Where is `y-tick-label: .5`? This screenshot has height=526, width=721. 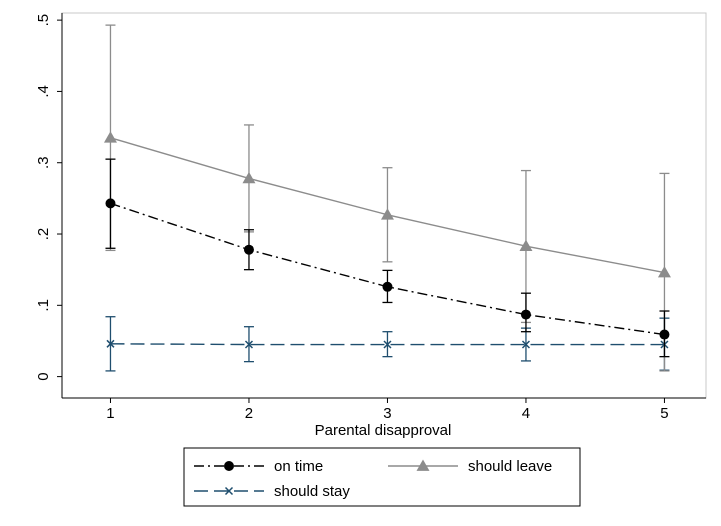 y-tick-label: .5 is located at coordinates (43, 20).